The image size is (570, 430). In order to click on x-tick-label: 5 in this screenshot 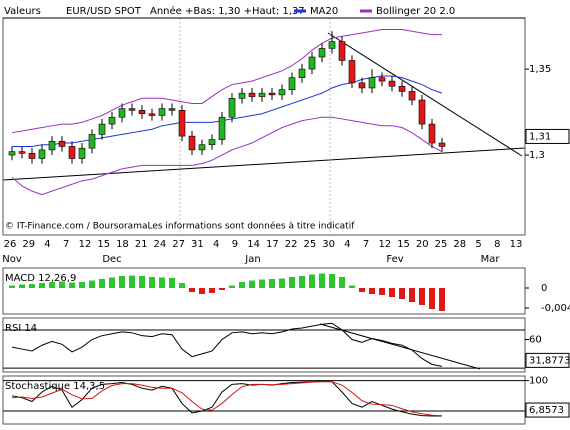, I will do `click(478, 244)`.